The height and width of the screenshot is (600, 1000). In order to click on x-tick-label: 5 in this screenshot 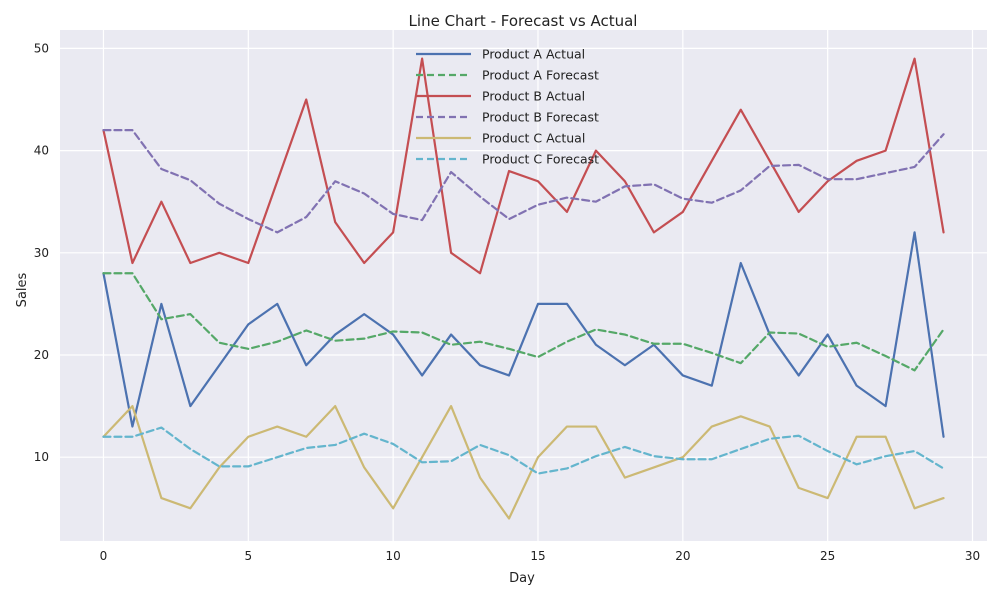, I will do `click(248, 556)`.